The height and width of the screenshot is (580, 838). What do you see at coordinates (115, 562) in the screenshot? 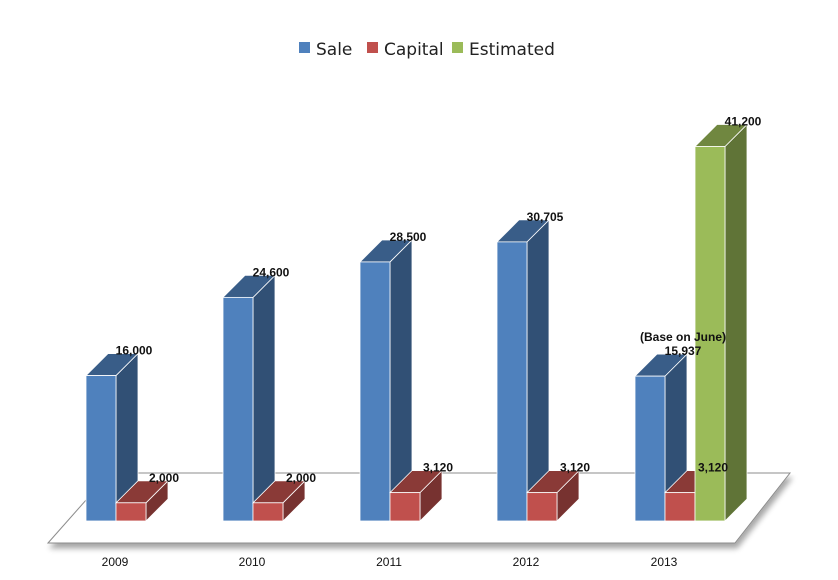
I see `x-tick-2009: 2009` at bounding box center [115, 562].